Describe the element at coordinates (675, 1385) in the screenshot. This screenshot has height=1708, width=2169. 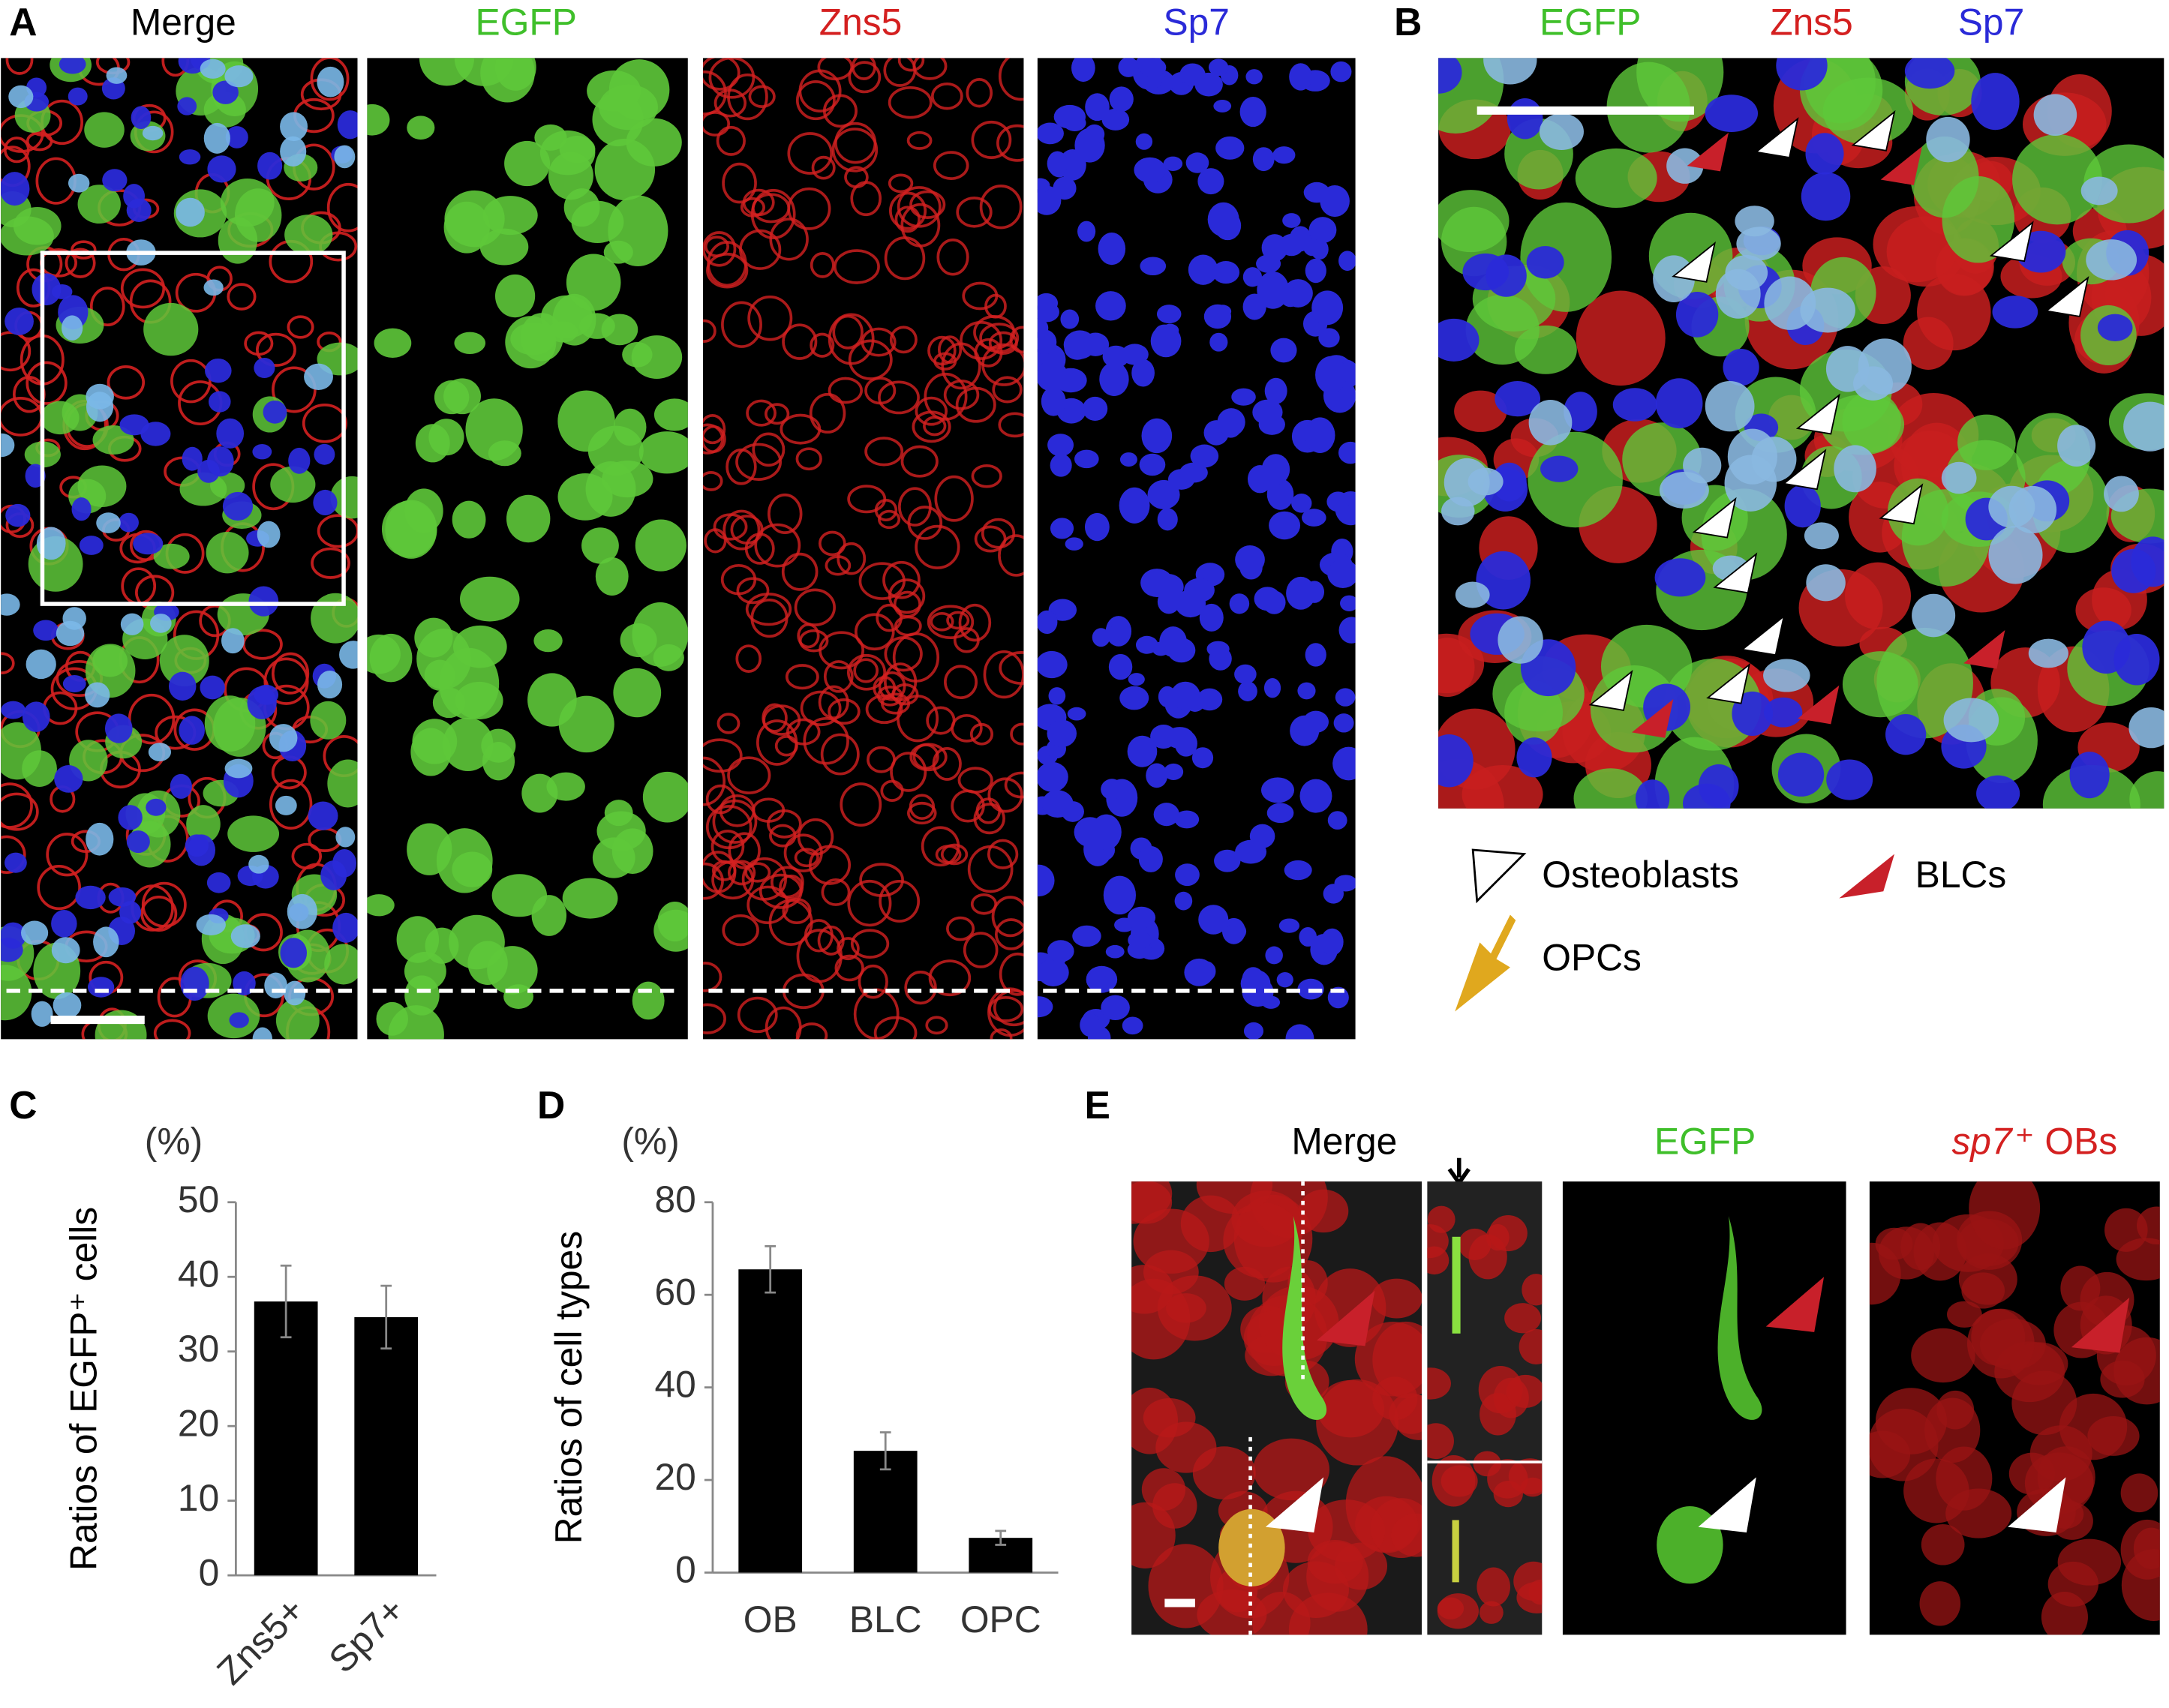
I see `y-tick-label: 40` at that location.